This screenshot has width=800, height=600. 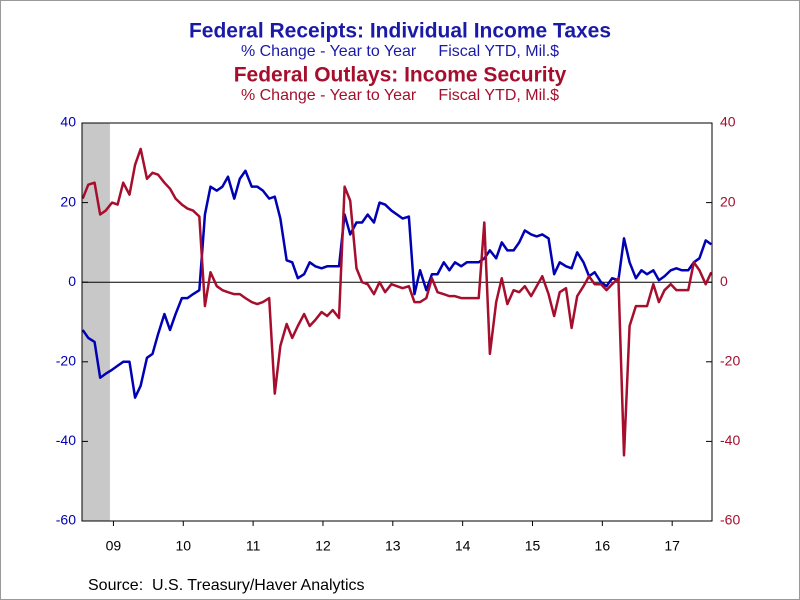 I want to click on y2-tick-label: -40, so click(x=730, y=440).